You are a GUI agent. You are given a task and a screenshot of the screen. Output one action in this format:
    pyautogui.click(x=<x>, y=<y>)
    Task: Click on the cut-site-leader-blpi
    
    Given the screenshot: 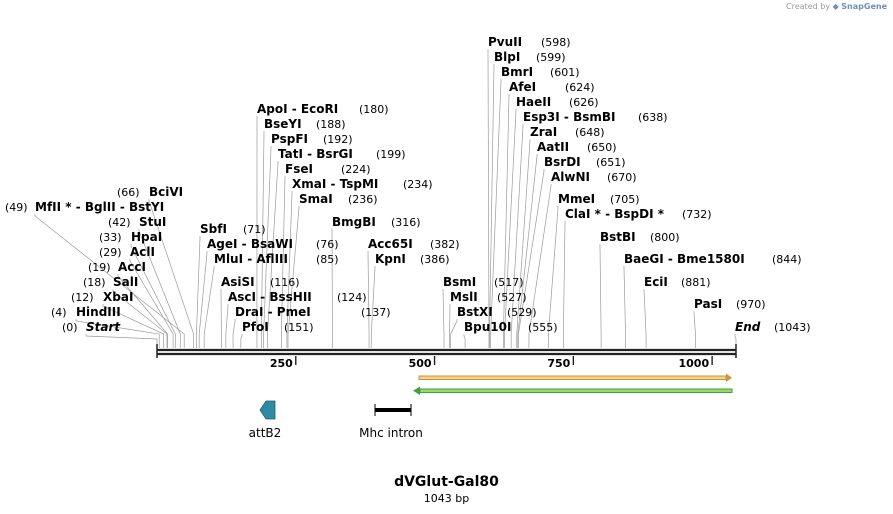 What is the action you would take?
    pyautogui.click(x=492, y=206)
    